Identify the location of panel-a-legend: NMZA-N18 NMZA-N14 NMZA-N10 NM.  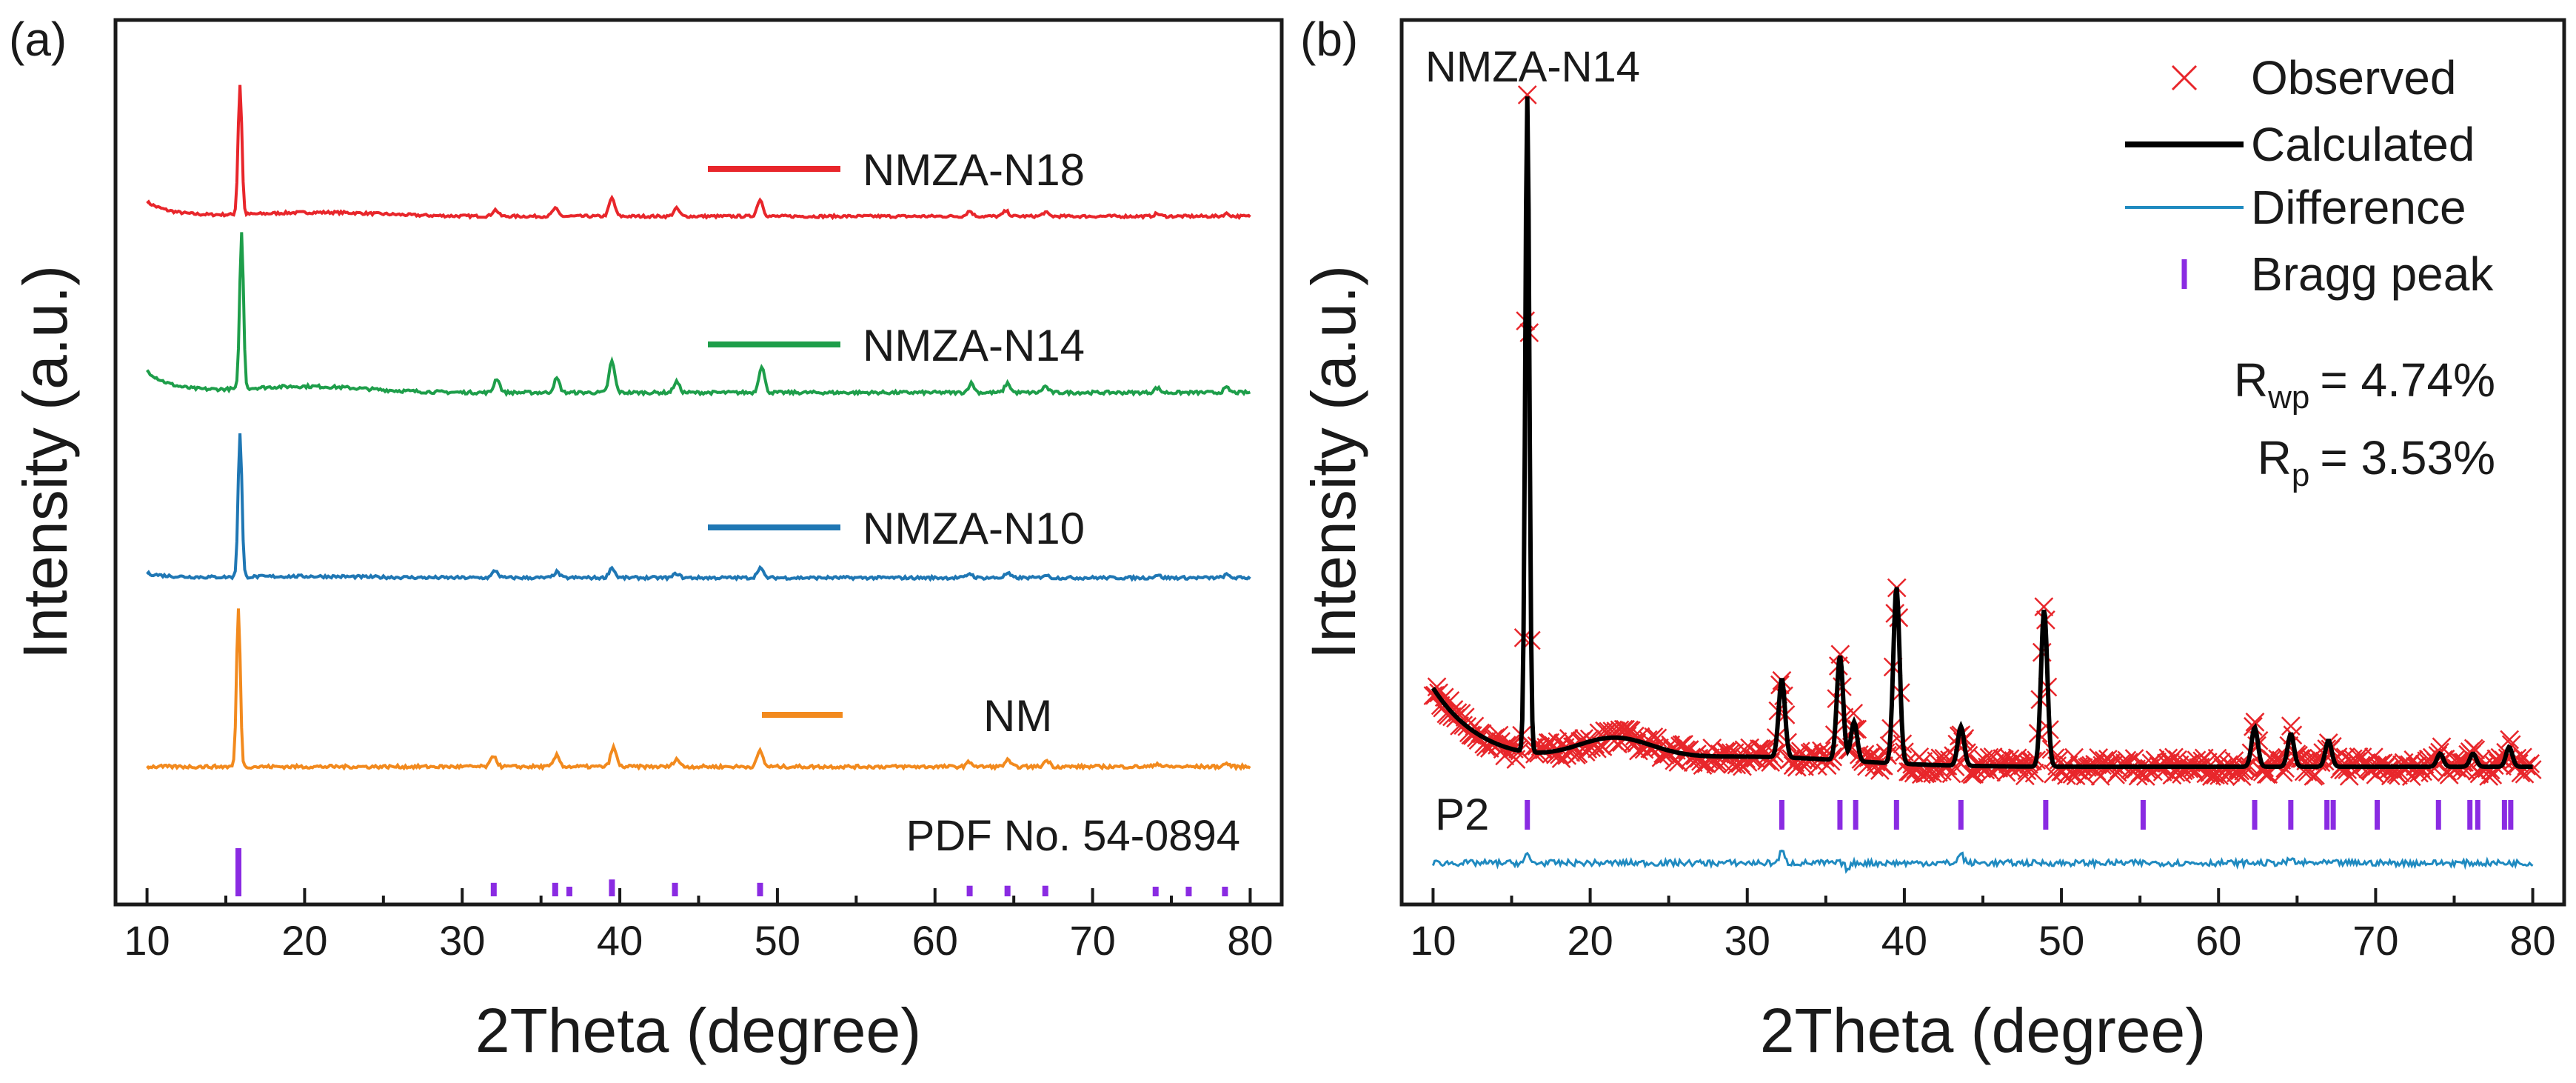
(896, 443).